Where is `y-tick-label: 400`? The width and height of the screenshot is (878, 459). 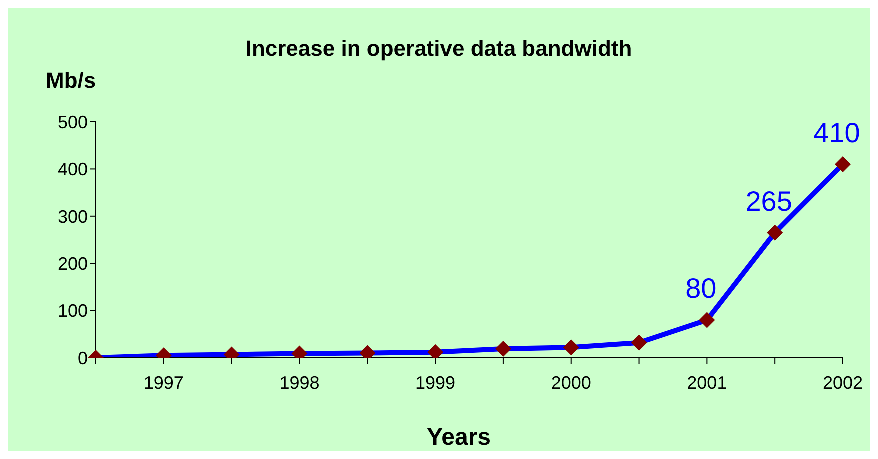 y-tick-label: 400 is located at coordinates (73, 170).